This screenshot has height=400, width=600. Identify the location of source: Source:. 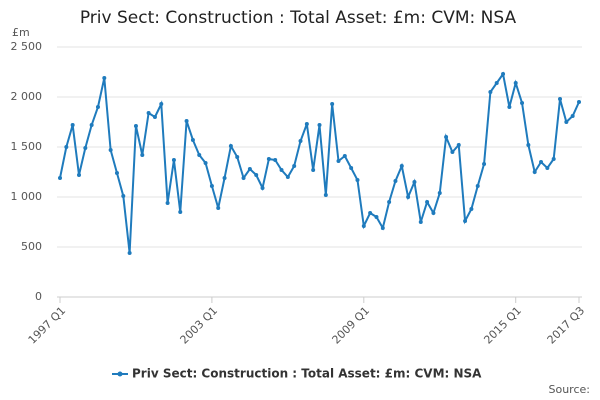
(570, 389).